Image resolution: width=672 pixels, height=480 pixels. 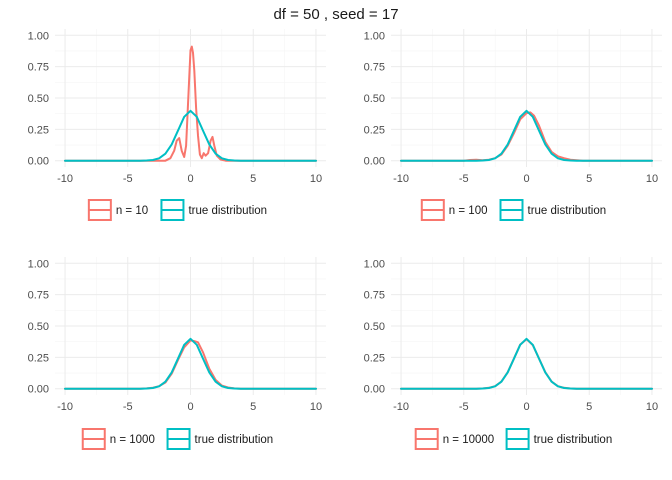 I want to click on legend-label: n = 100, so click(x=468, y=211).